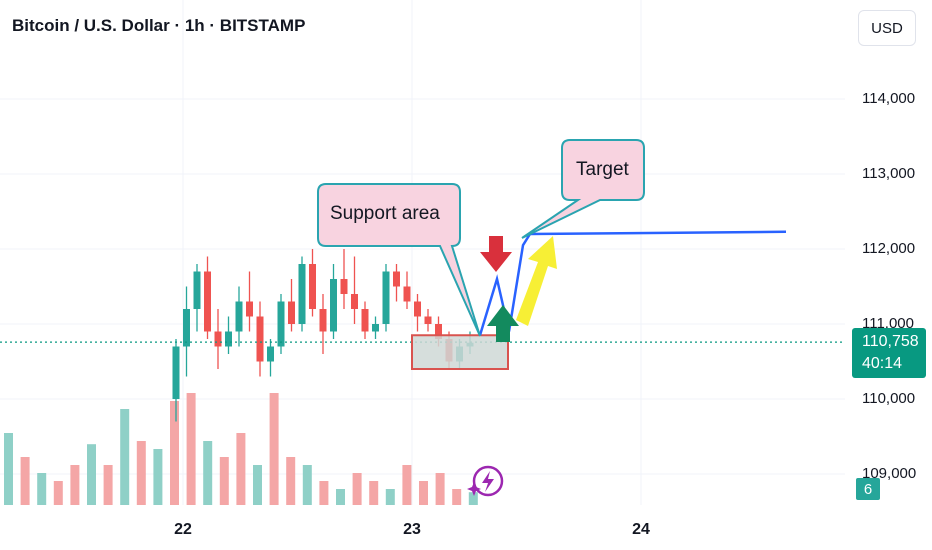 The image size is (932, 550). I want to click on support-area-callout, so click(399, 260).